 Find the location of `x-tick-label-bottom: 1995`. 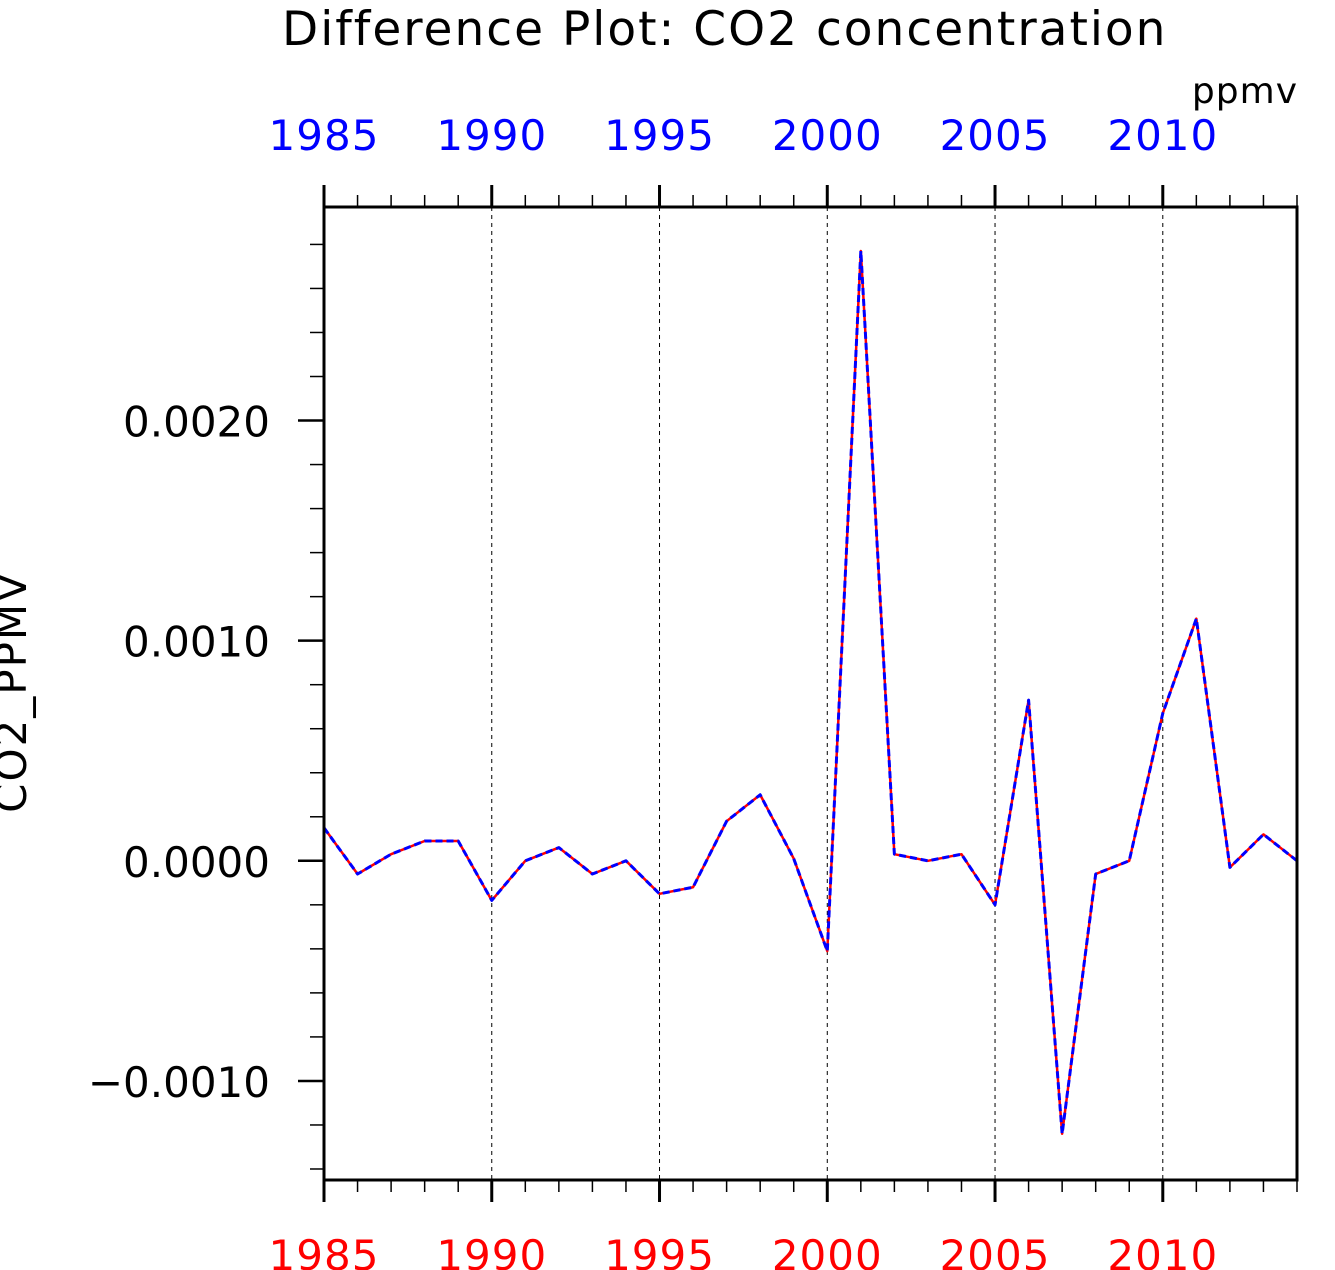

x-tick-label-bottom: 1995 is located at coordinates (659, 1250).